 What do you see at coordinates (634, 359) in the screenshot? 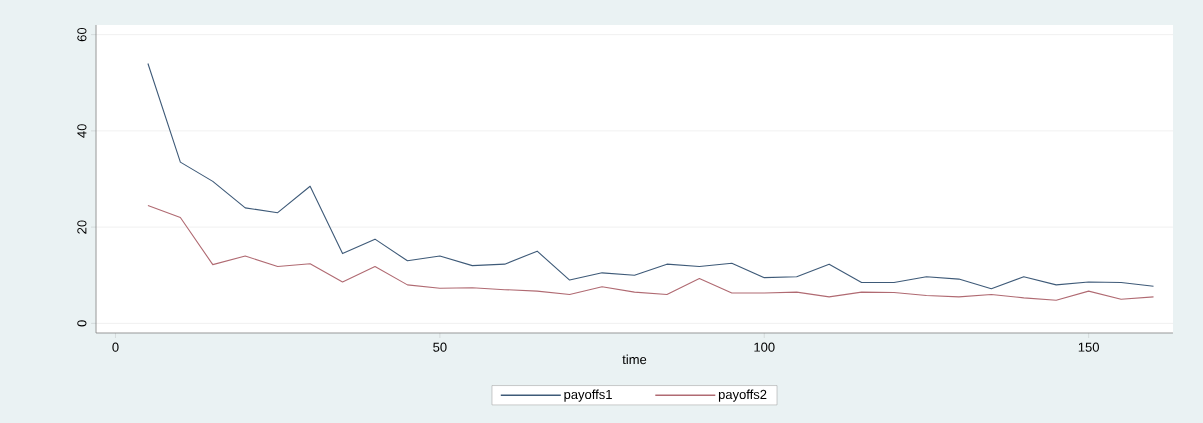
I see `x-axis-title: time` at bounding box center [634, 359].